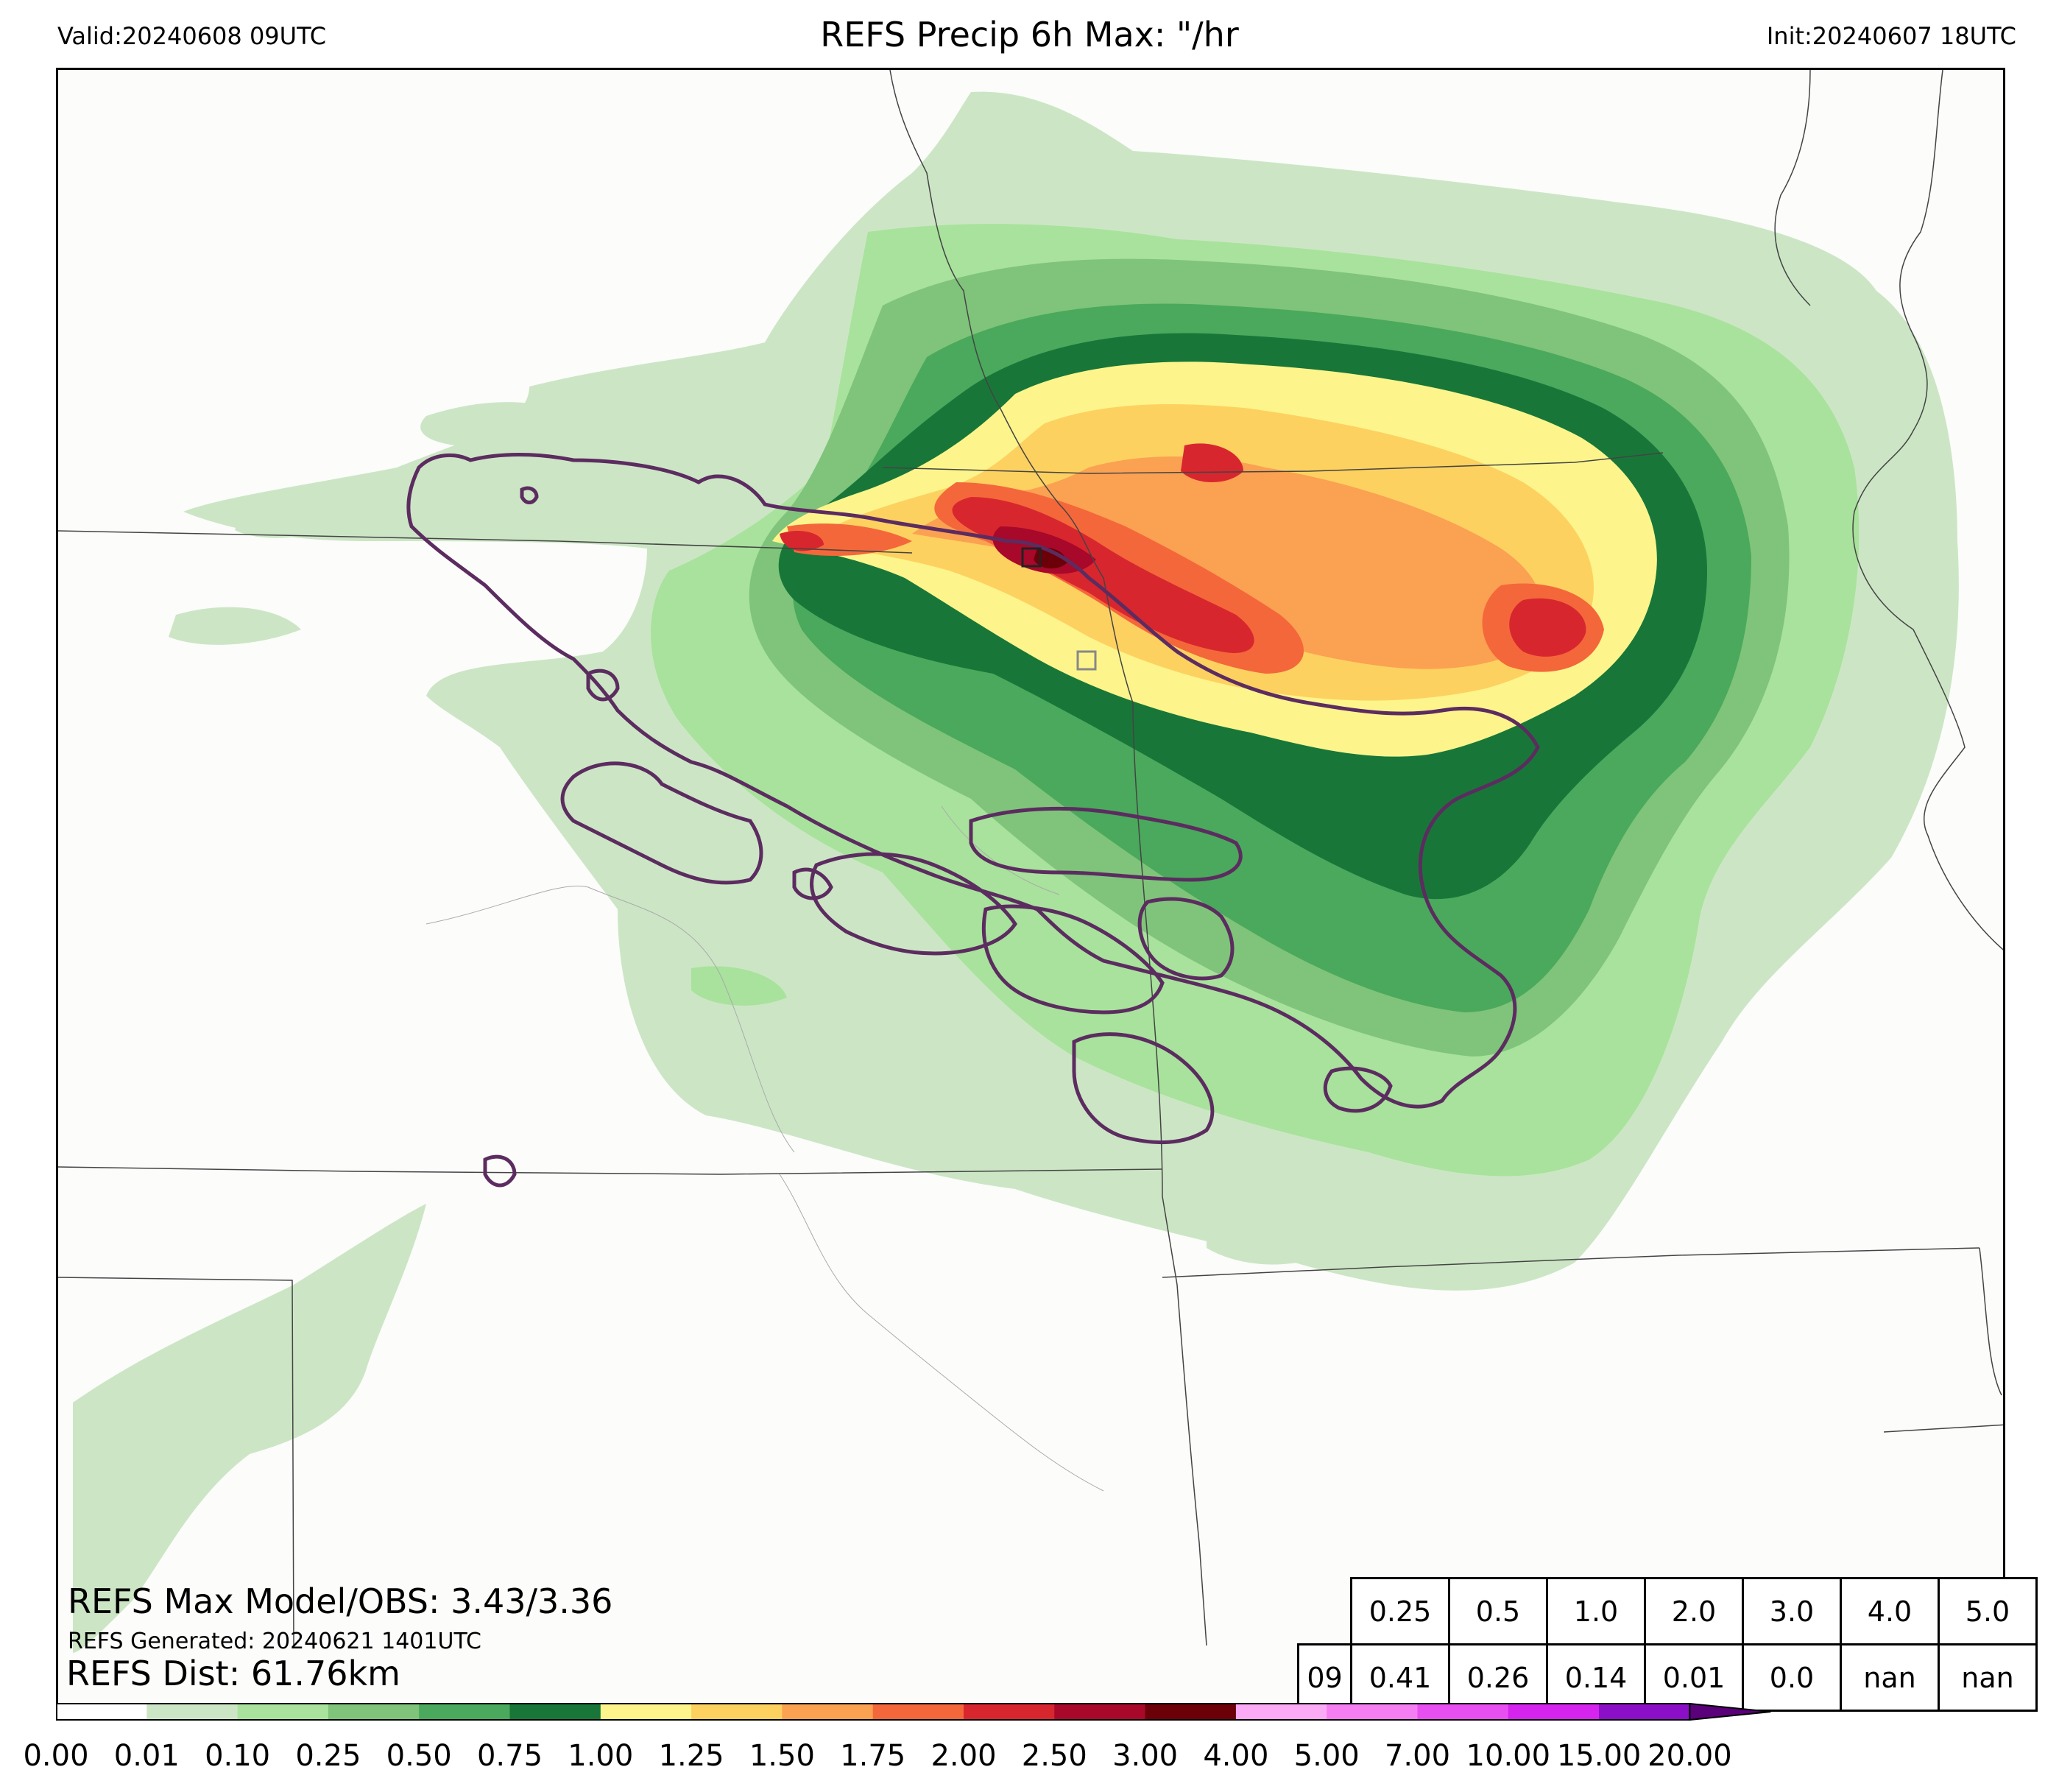  I want to click on colorbar-extend-arrow, so click(1730, 1711).